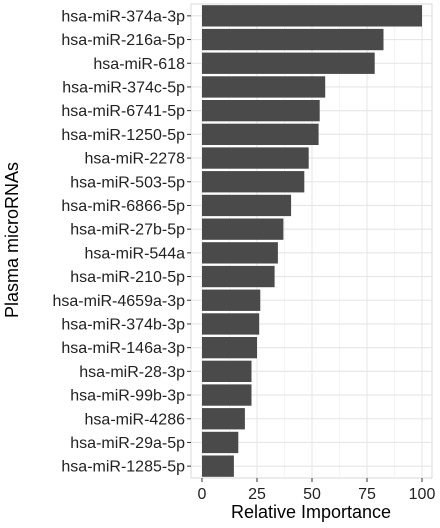 The image size is (440, 528). What do you see at coordinates (139, 64) in the screenshot?
I see `category-label: hsa-miR-618` at bounding box center [139, 64].